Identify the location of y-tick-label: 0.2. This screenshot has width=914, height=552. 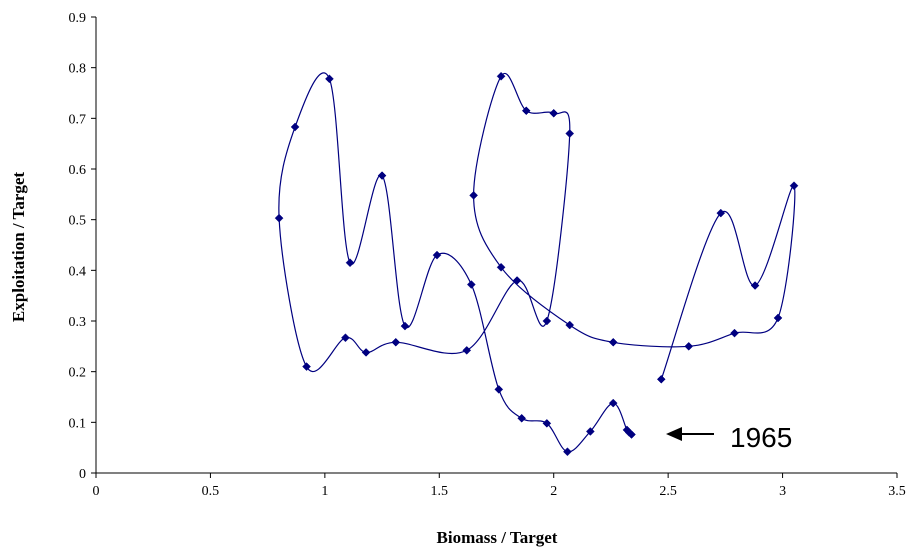
(78, 373).